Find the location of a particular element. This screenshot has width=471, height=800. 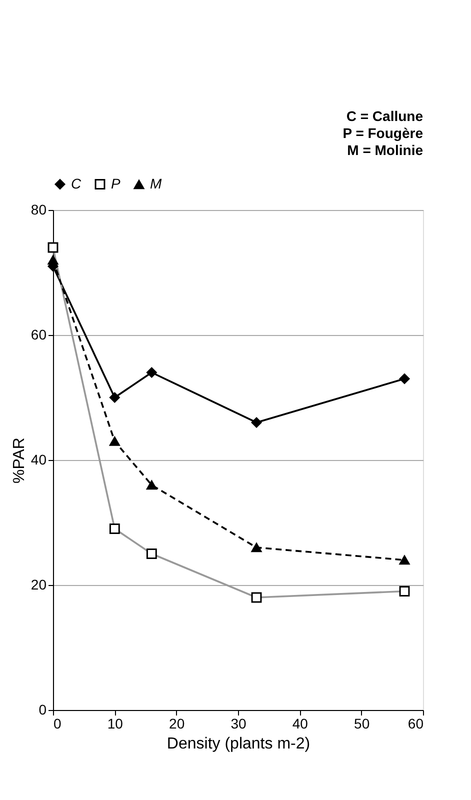

x-tick-label: 60 is located at coordinates (416, 724).